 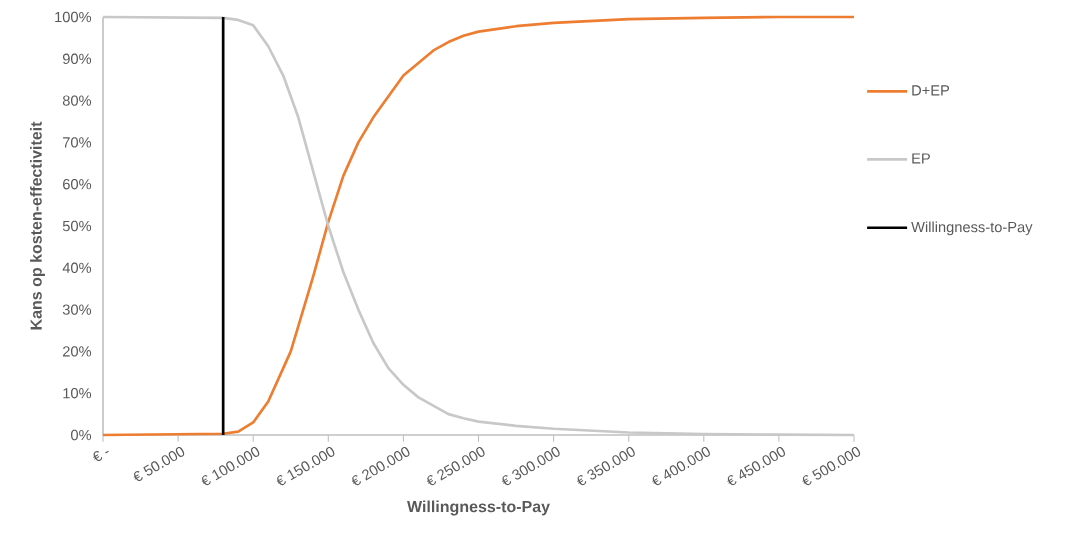 What do you see at coordinates (77, 351) in the screenshot?
I see `y-tick-label: 20%` at bounding box center [77, 351].